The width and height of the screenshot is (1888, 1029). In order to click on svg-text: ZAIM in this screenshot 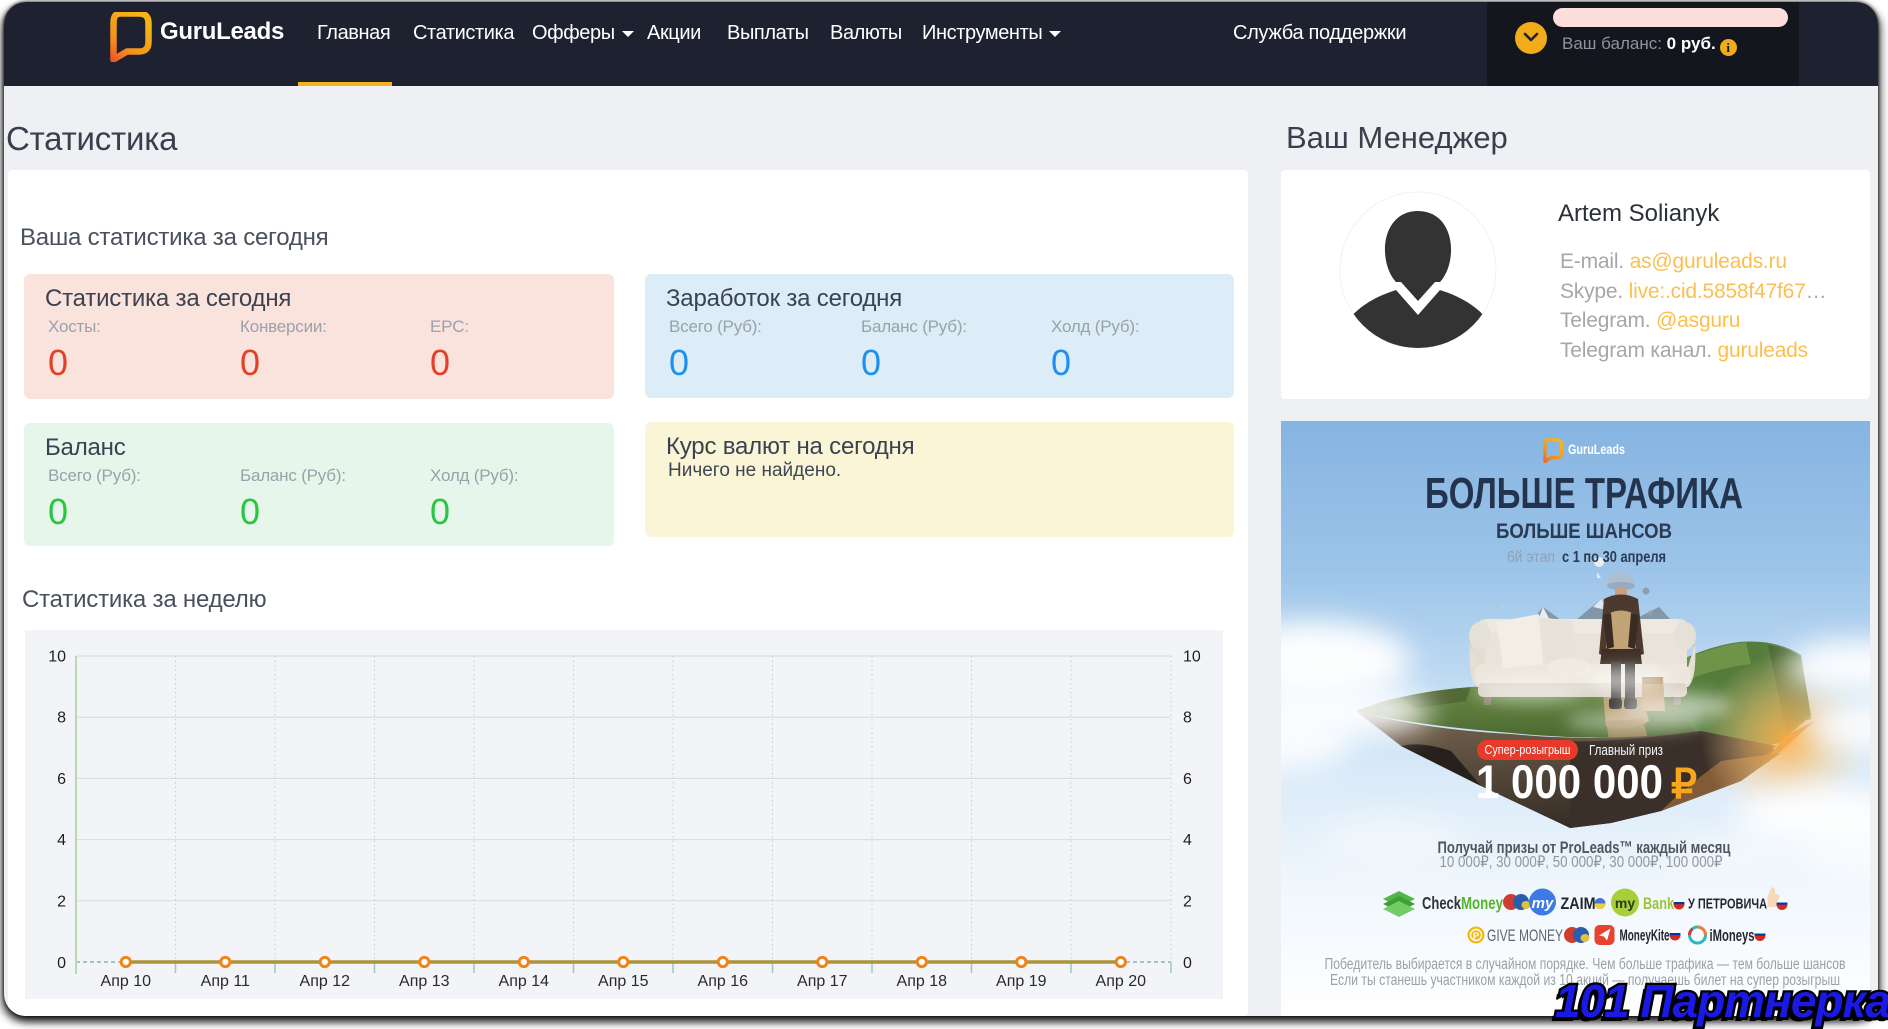, I will do `click(1578, 903)`.